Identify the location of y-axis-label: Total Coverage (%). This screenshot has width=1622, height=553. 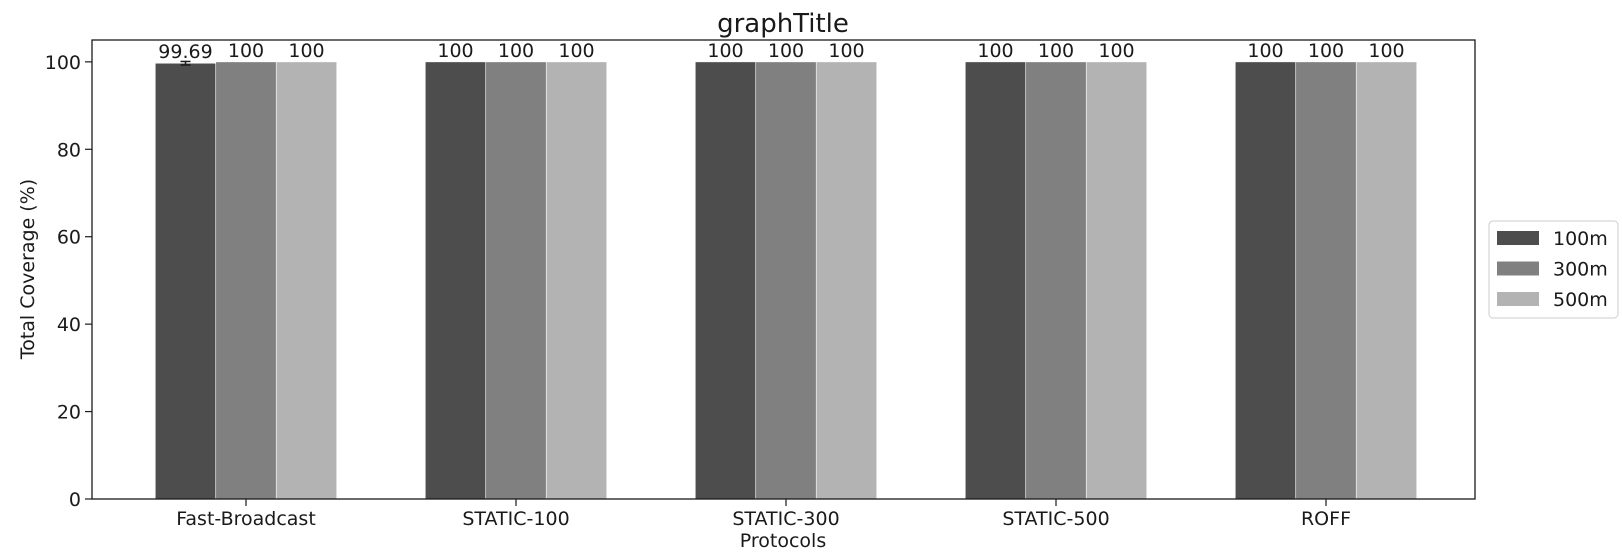
(28, 269).